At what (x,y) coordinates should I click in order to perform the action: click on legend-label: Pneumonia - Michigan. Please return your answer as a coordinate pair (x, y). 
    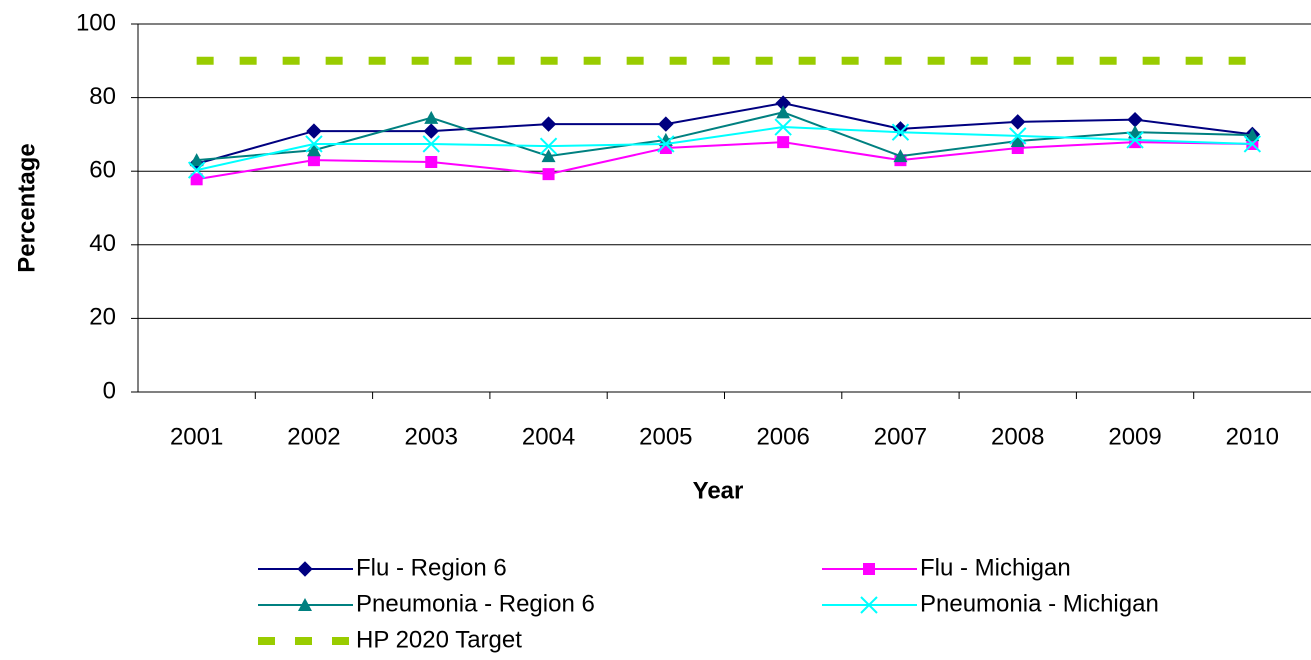
    Looking at the image, I should click on (1039, 603).